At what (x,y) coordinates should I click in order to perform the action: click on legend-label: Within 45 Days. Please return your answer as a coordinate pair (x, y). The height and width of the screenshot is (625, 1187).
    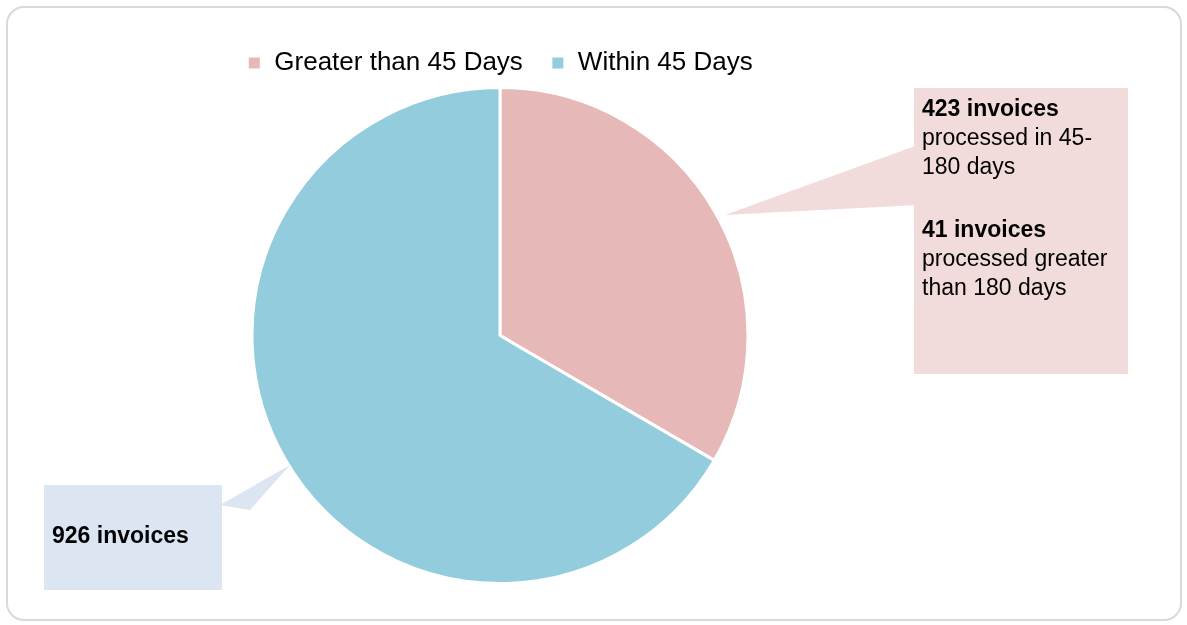
    Looking at the image, I should click on (665, 61).